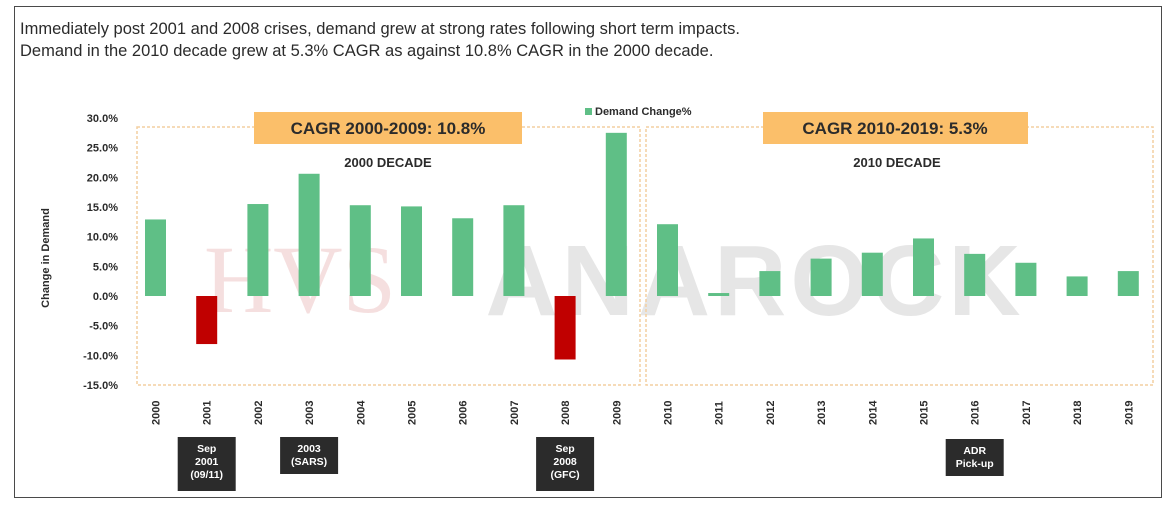 This screenshot has height=508, width=1167. Describe the element at coordinates (411, 251) in the screenshot. I see `bar-2005` at that location.